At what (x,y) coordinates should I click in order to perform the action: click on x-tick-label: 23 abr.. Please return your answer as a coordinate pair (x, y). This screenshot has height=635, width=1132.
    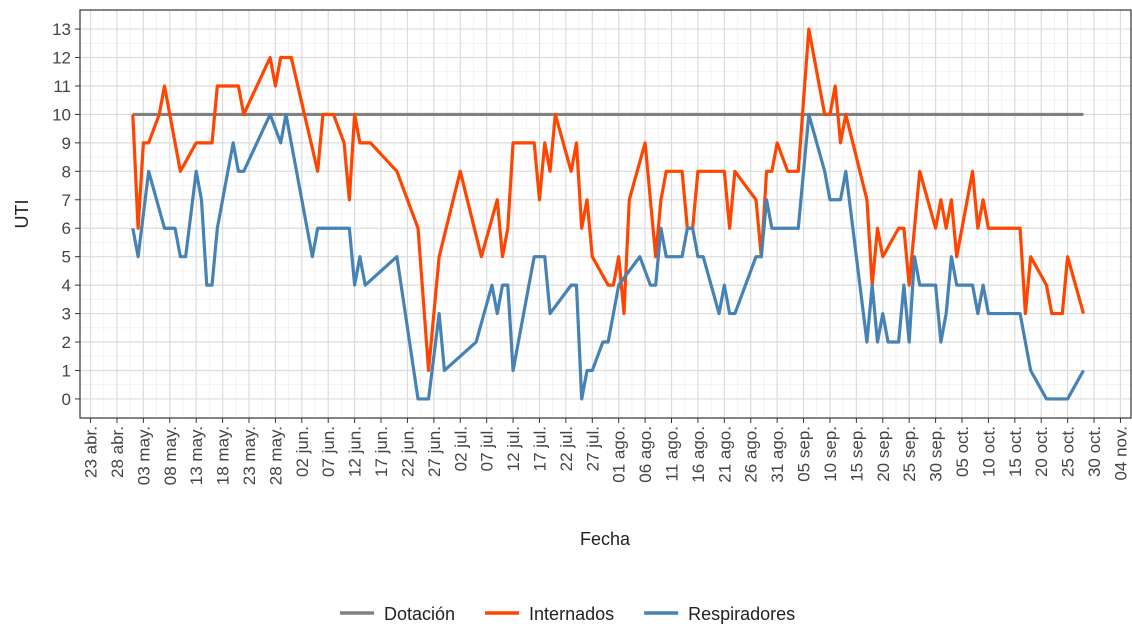
    Looking at the image, I should click on (91, 452).